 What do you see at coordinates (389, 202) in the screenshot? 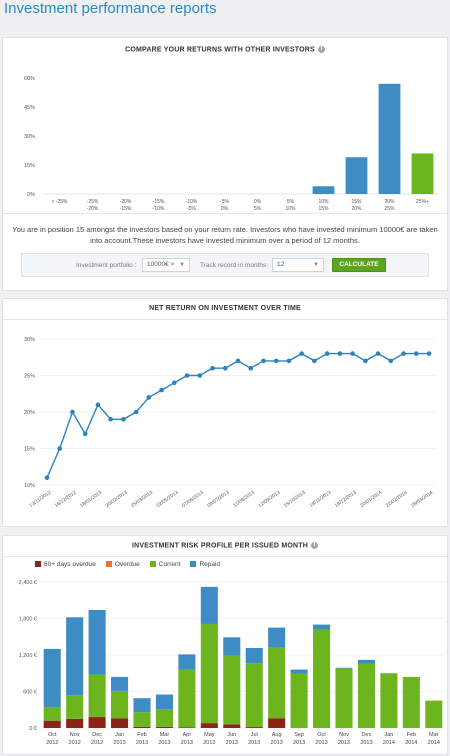
I see `x-tick-label: 20%` at bounding box center [389, 202].